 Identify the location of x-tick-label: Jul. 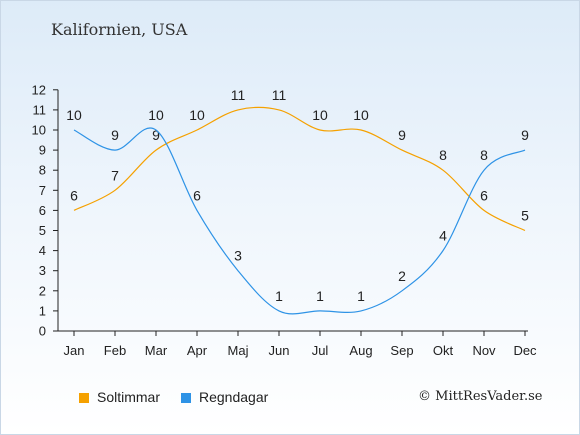
(320, 350).